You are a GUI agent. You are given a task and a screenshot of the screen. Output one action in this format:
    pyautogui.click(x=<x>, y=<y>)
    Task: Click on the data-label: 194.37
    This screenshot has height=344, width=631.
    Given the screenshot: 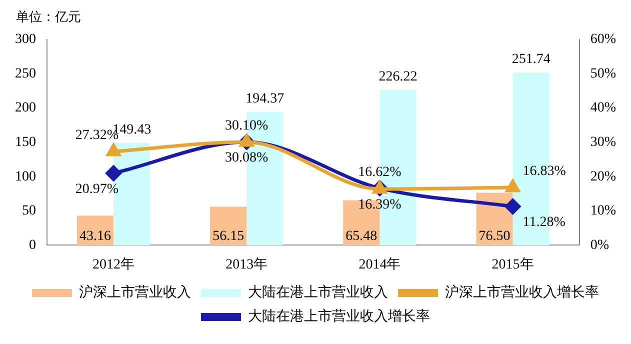 What is the action you would take?
    pyautogui.click(x=265, y=99)
    